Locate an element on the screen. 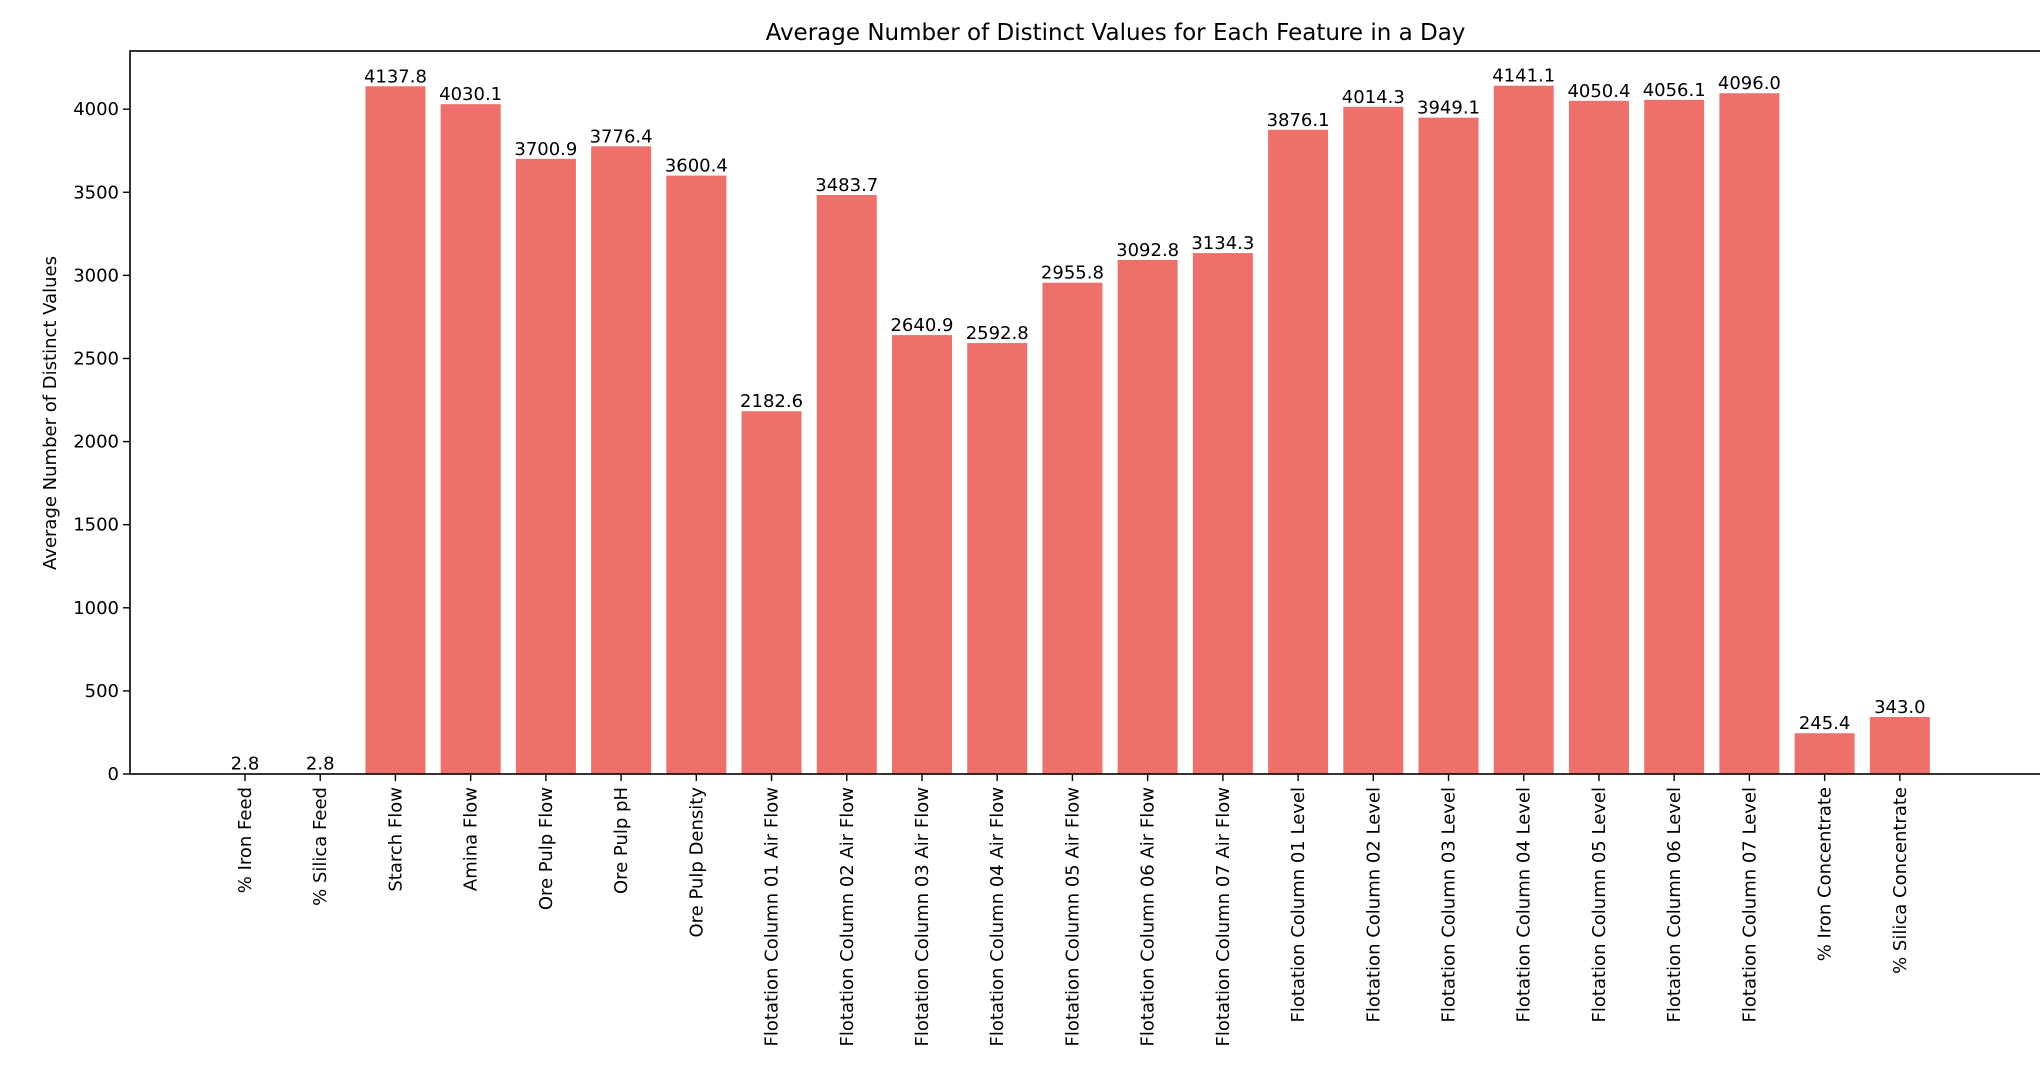 The image size is (2040, 1068). bar-value-label: 3776.4 is located at coordinates (621, 136).